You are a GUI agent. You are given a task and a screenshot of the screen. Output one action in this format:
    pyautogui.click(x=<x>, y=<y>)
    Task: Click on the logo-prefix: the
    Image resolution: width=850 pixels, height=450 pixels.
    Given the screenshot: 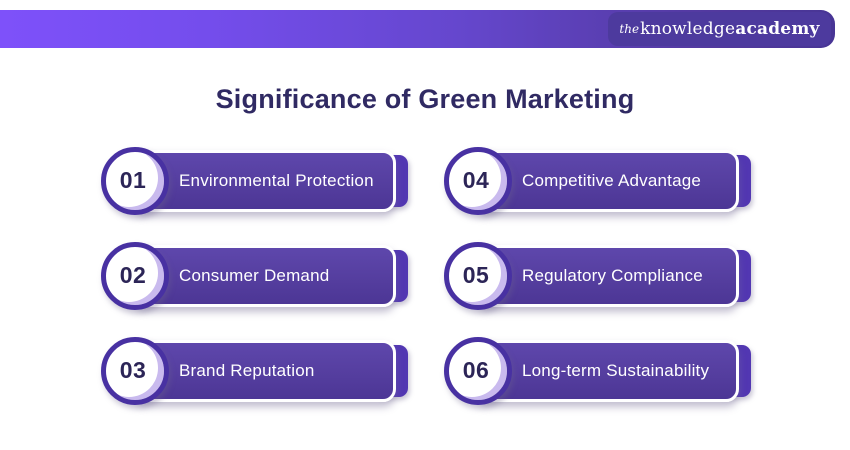 What is the action you would take?
    pyautogui.click(x=629, y=29)
    